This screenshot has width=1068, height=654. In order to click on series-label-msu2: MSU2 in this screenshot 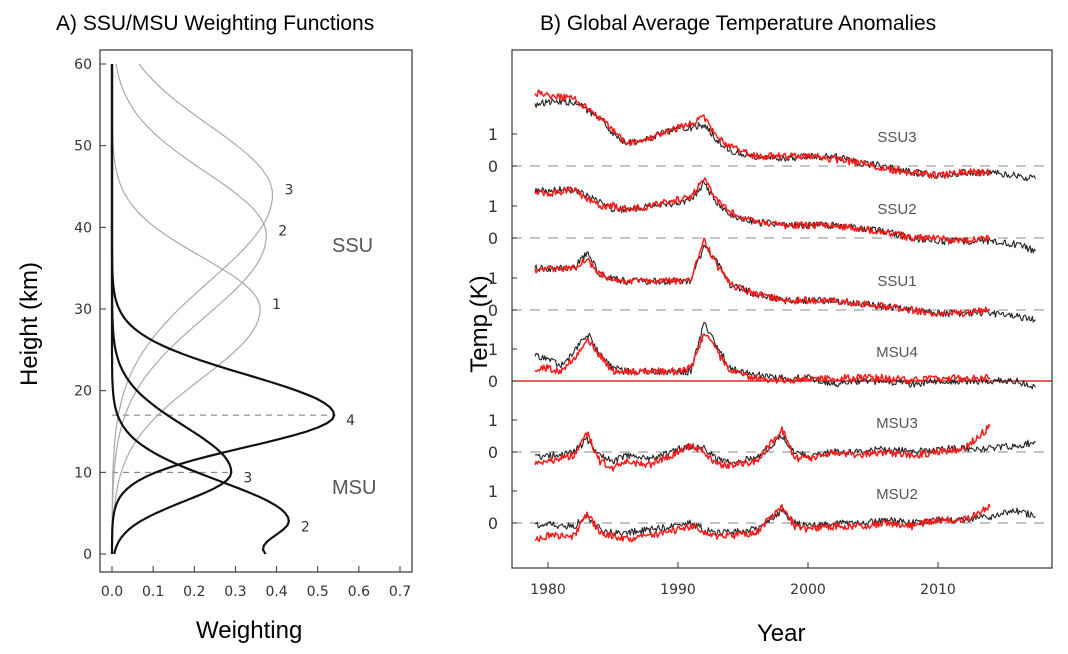, I will do `click(897, 494)`.